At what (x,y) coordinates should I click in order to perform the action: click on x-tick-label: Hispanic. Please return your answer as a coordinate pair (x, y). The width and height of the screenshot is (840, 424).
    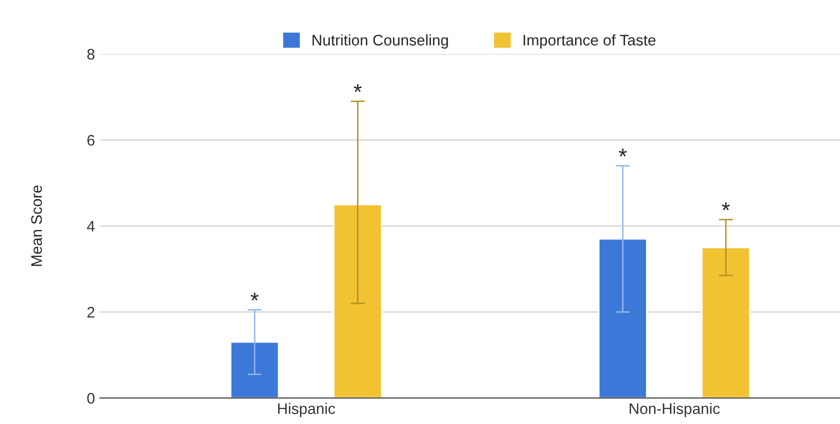
    Looking at the image, I should click on (307, 410).